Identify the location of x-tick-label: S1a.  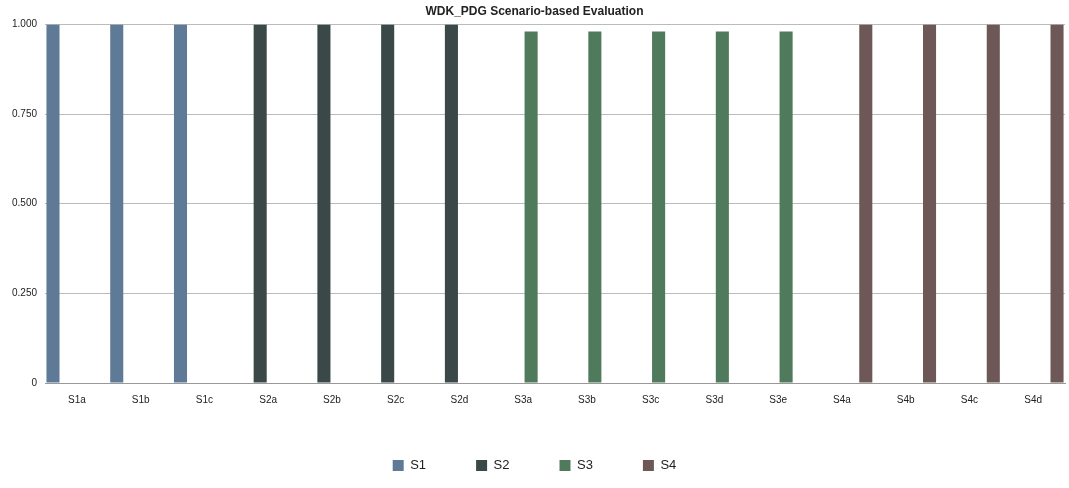
(77, 399).